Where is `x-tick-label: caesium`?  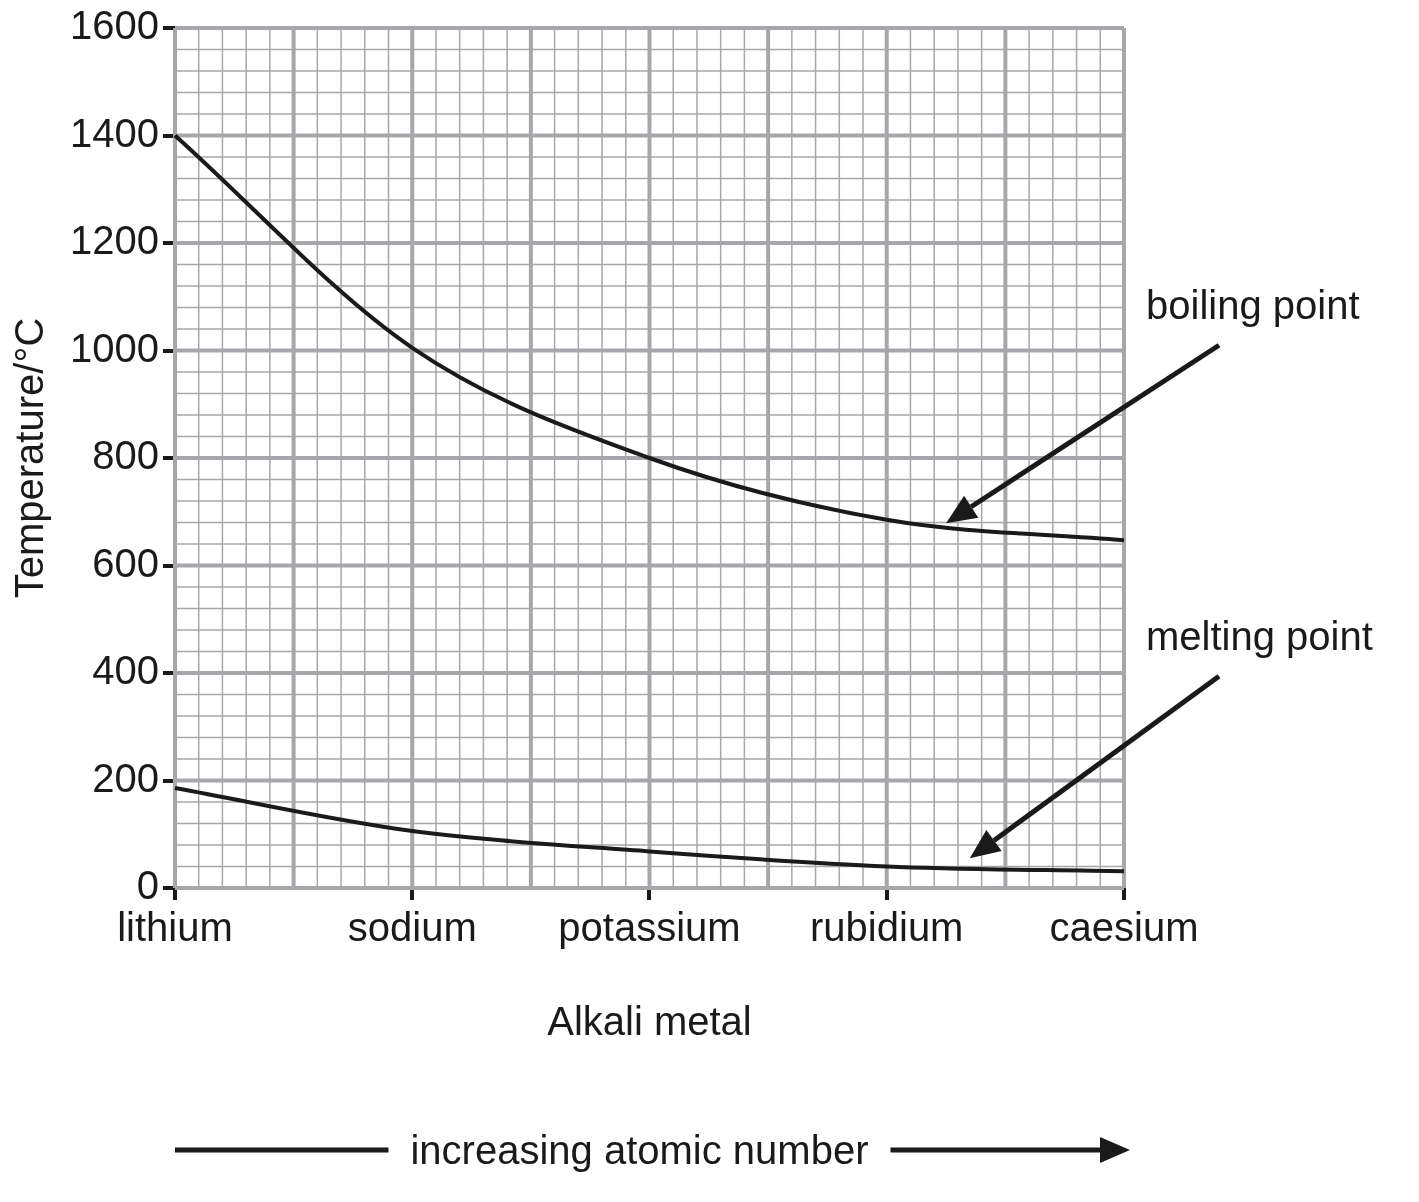
x-tick-label: caesium is located at coordinates (1124, 927).